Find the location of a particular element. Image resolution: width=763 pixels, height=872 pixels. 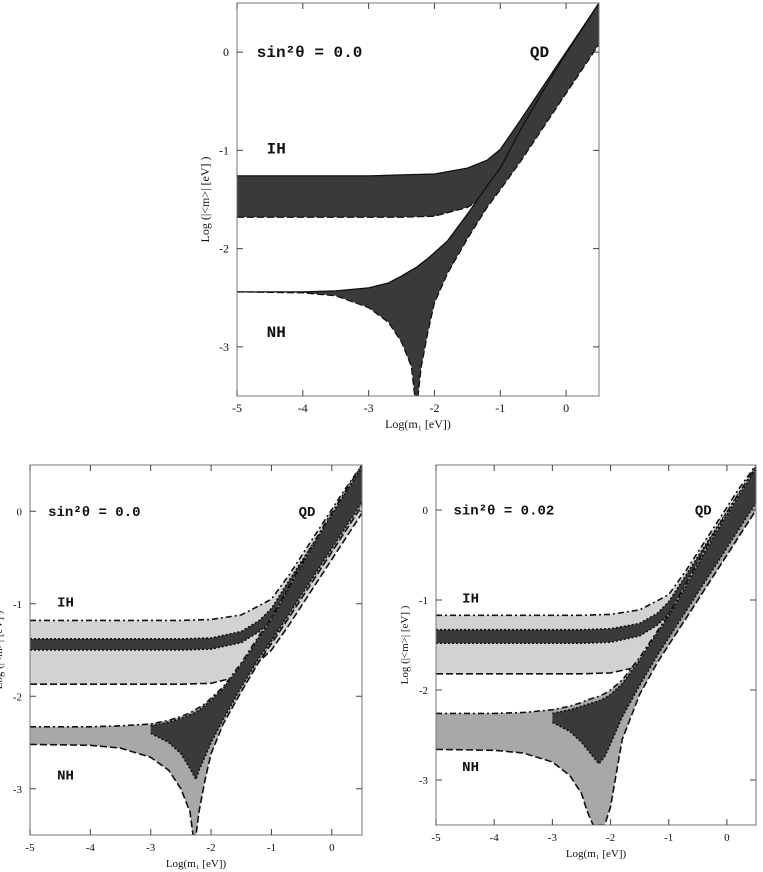

param-label: sin²θ = 0.02 is located at coordinates (503, 512).